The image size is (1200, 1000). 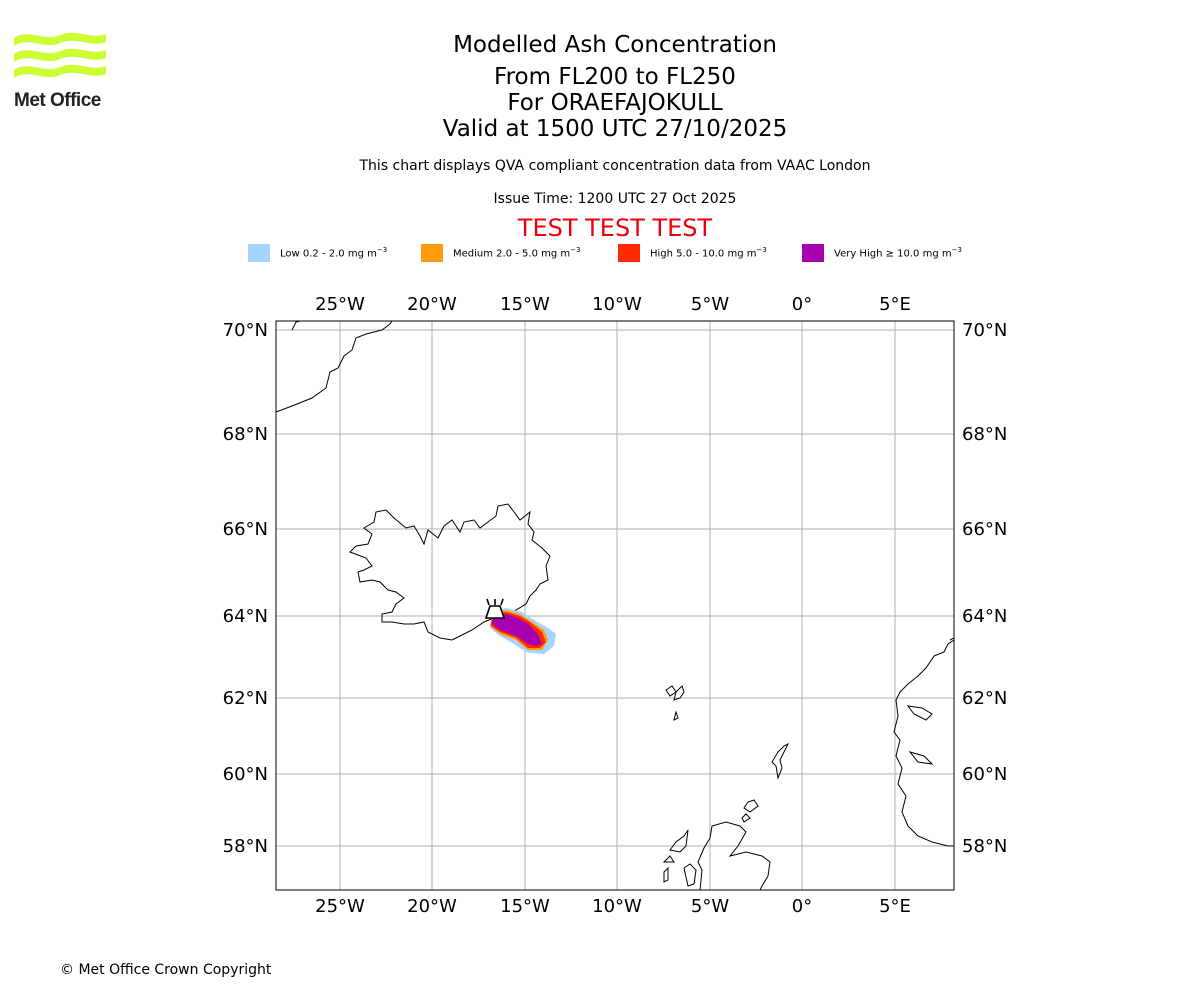 I want to click on lon-label-bottom: 20°W, so click(x=432, y=906).